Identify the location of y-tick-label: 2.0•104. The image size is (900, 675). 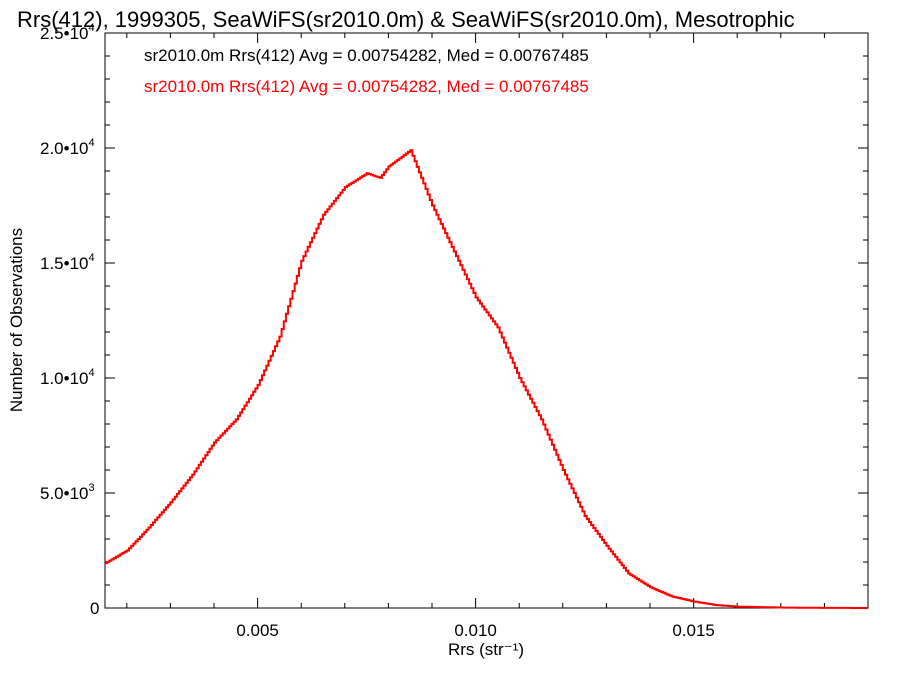
(67, 147).